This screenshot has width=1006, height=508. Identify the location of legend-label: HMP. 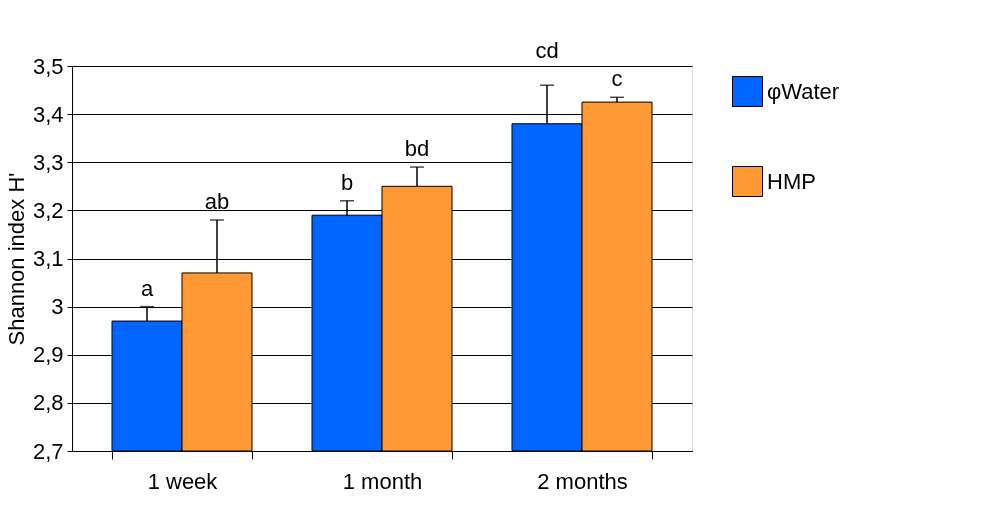
(791, 181).